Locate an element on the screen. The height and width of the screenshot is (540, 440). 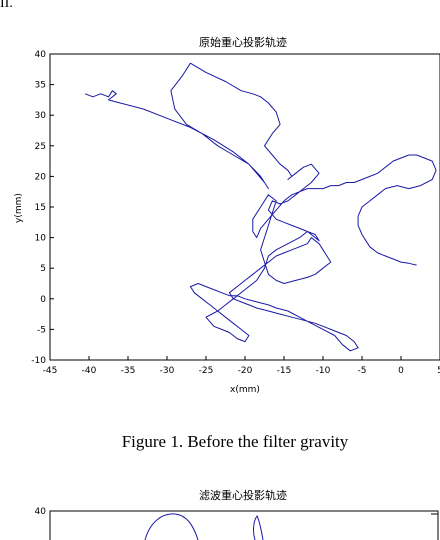
x-tick-label: -5 is located at coordinates (362, 371).